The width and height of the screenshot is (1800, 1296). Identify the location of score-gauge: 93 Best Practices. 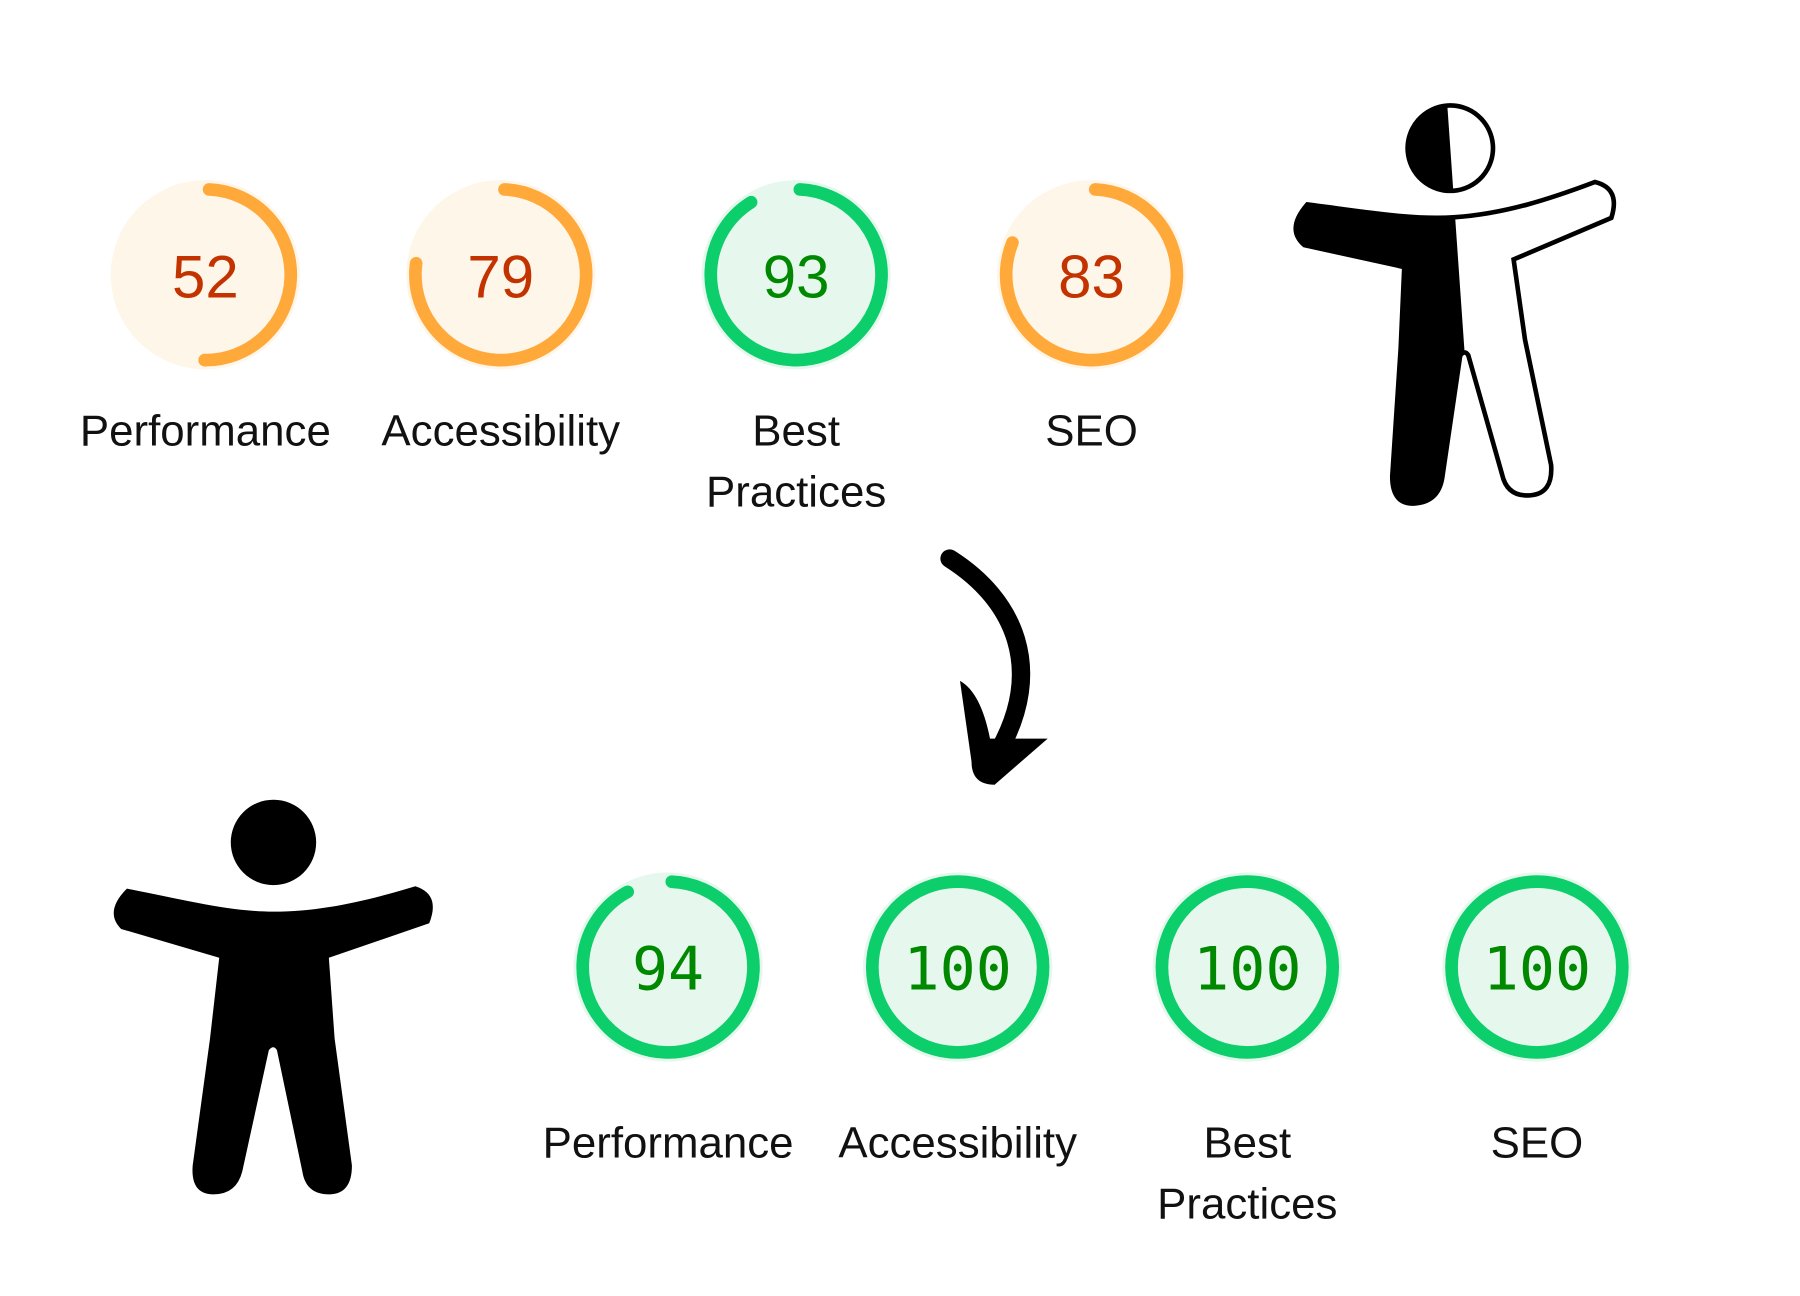
(796, 348).